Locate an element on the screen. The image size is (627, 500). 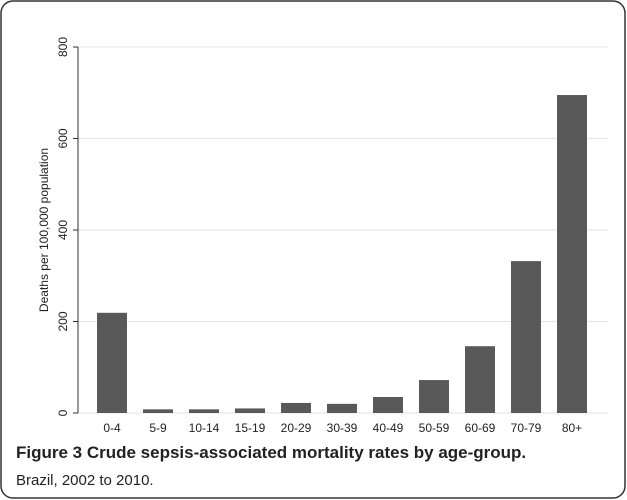
x-tick-label: 80+ is located at coordinates (572, 428).